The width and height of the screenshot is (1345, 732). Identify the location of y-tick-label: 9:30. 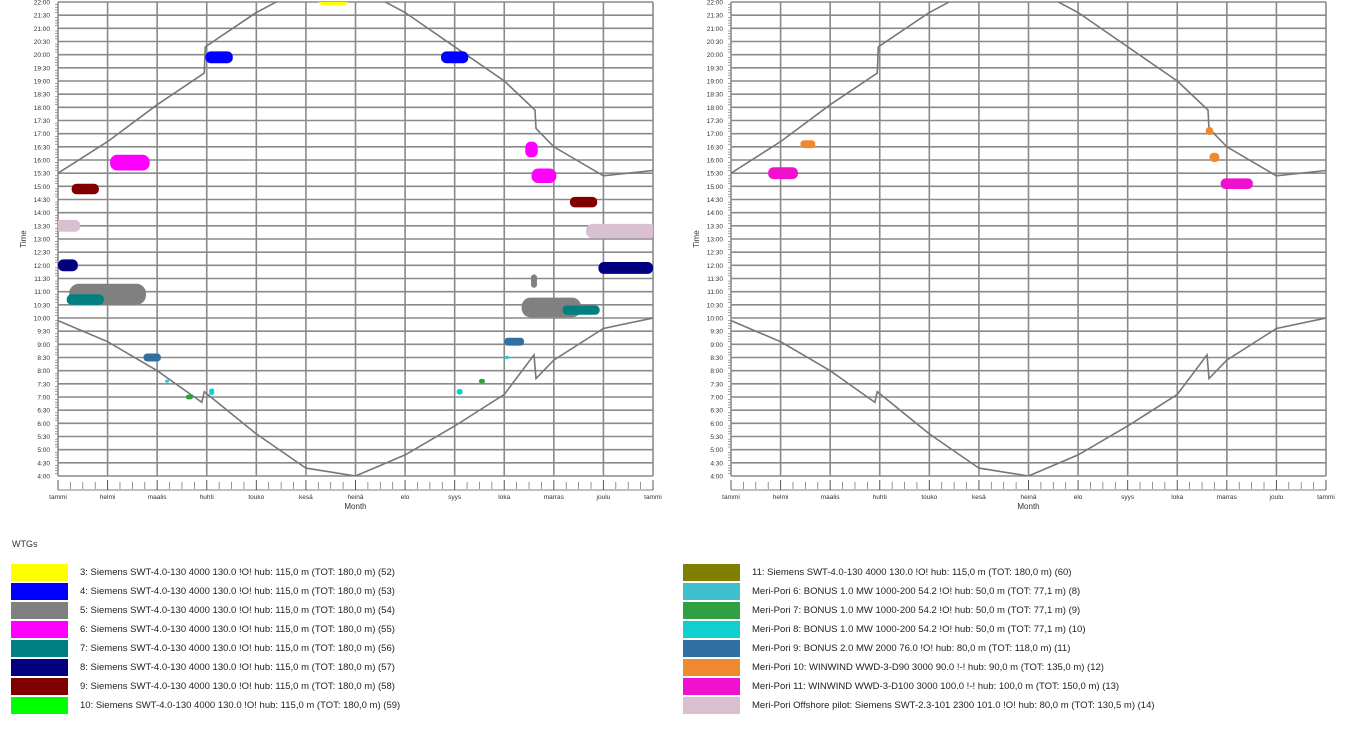
(716, 332).